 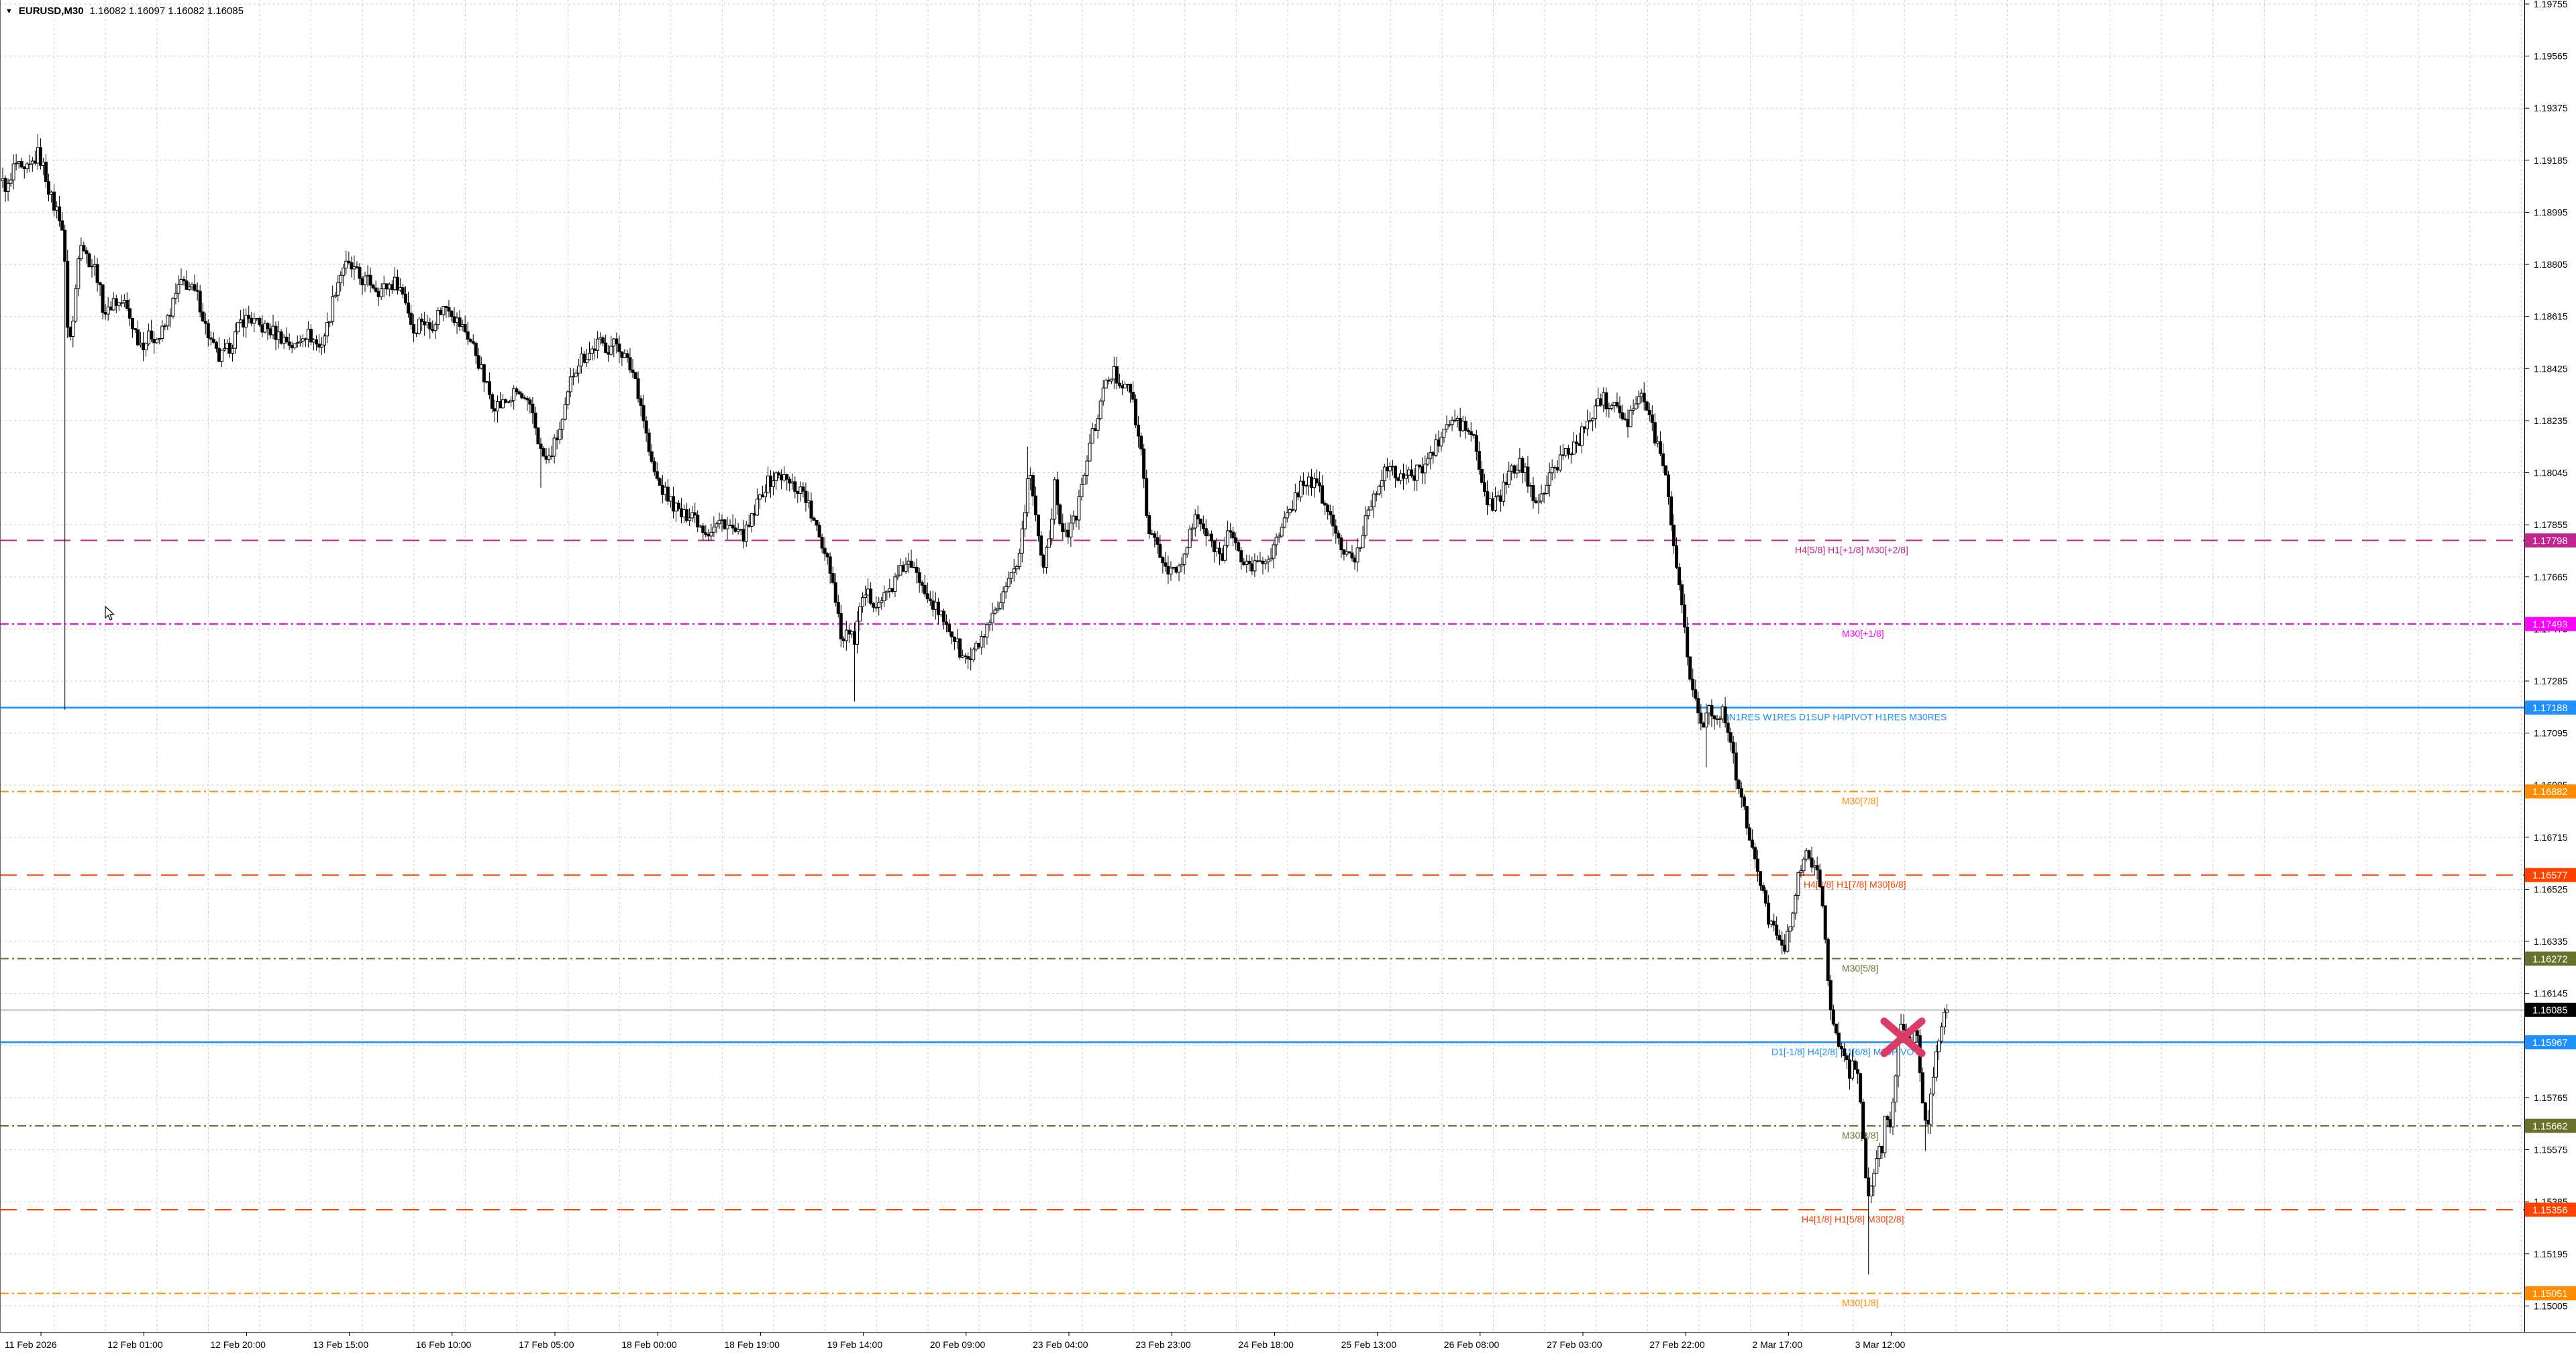 What do you see at coordinates (9, 11) in the screenshot?
I see `symbol-dropdown-icon: ▼` at bounding box center [9, 11].